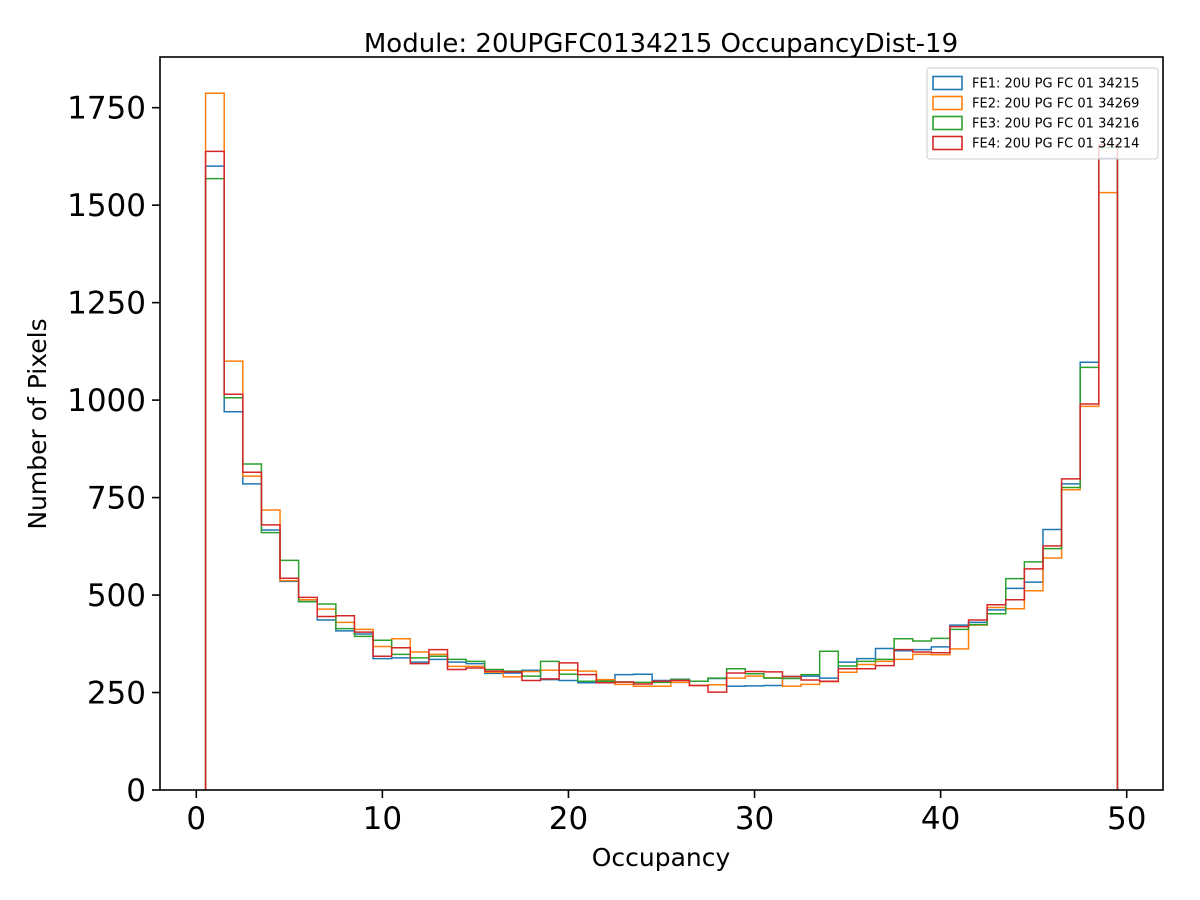  Describe the element at coordinates (37, 423) in the screenshot. I see `y-axis-label: Number of Pixels` at that location.